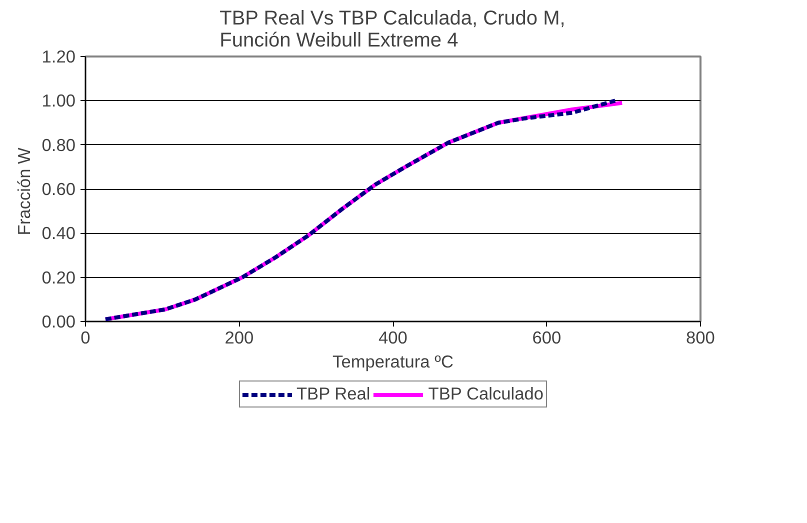  I want to click on y-tick-label: 0.60, so click(59, 189).